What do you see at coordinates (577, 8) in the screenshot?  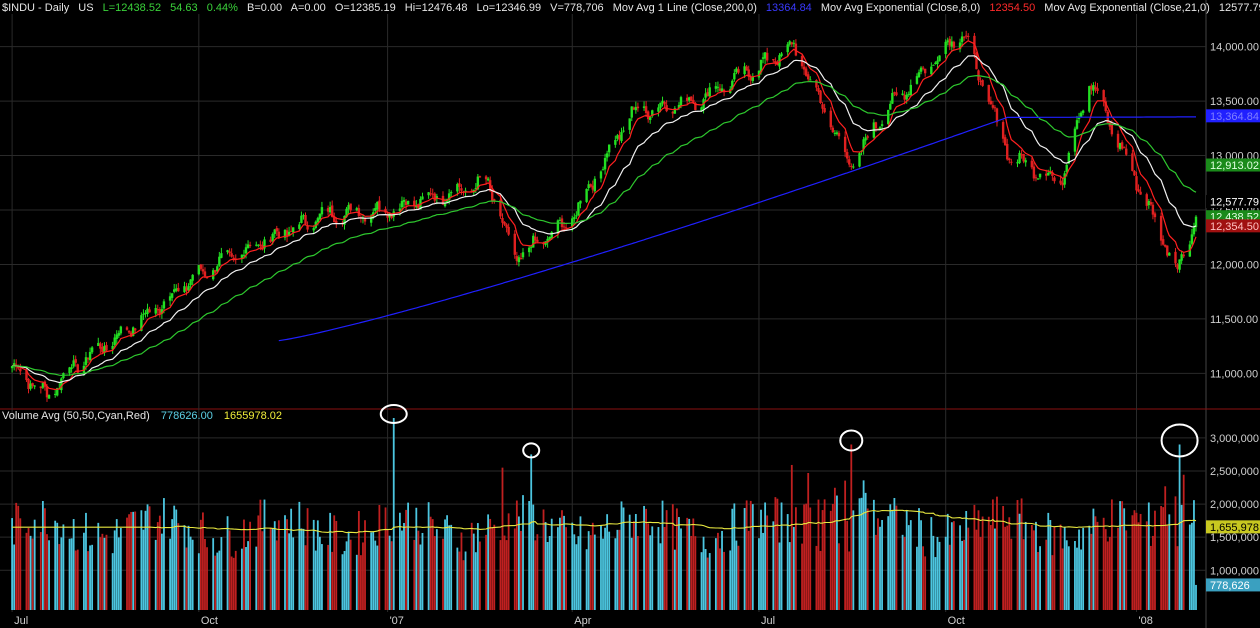 I see `volume-label: V=778,706` at bounding box center [577, 8].